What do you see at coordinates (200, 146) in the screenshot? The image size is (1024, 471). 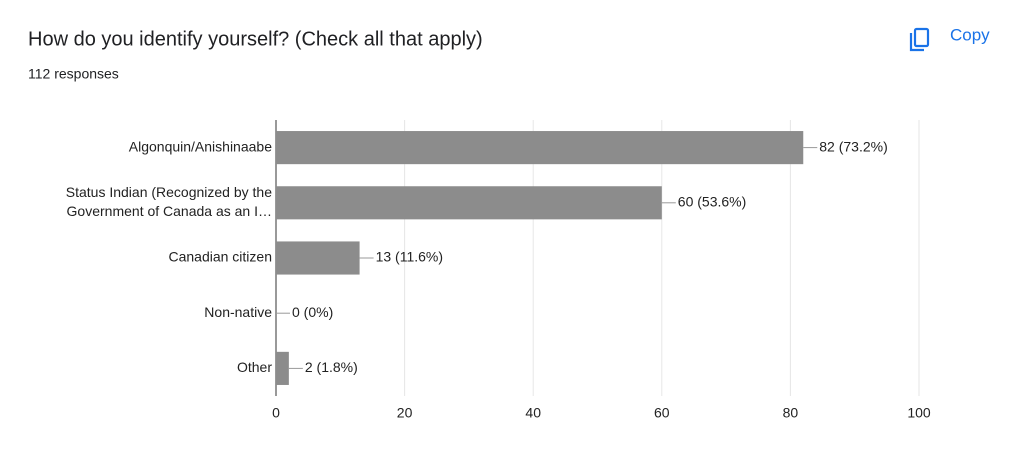 I see `y-tick-label: Algonquin/Anishinaabe` at bounding box center [200, 146].